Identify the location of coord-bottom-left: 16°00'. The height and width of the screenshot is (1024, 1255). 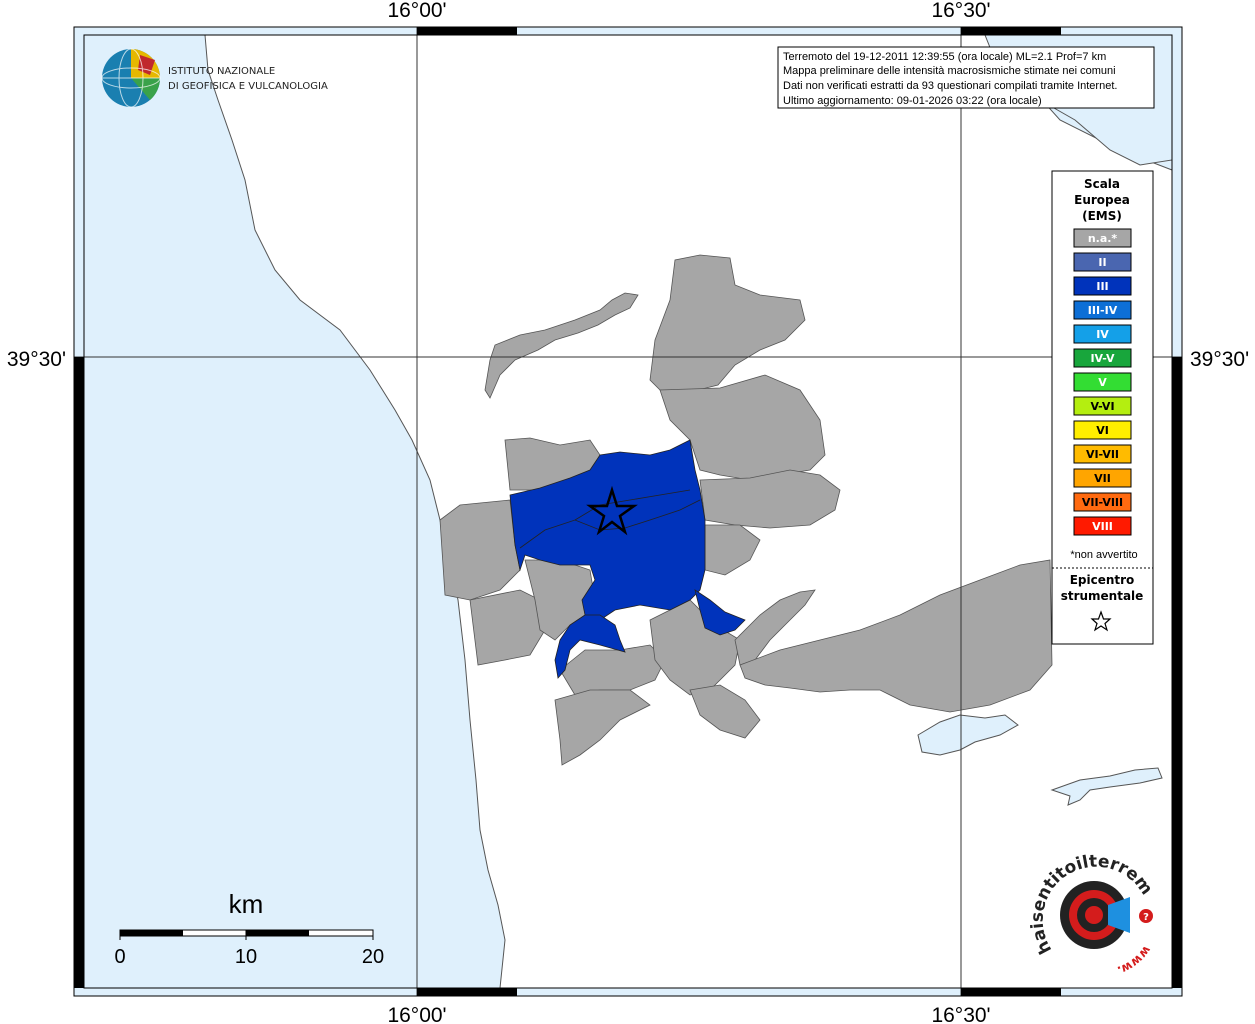
(416, 1014).